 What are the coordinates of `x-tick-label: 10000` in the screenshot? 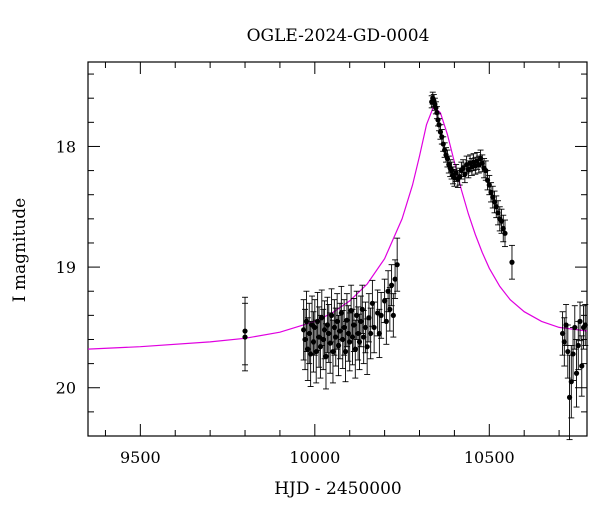 It's located at (314, 457).